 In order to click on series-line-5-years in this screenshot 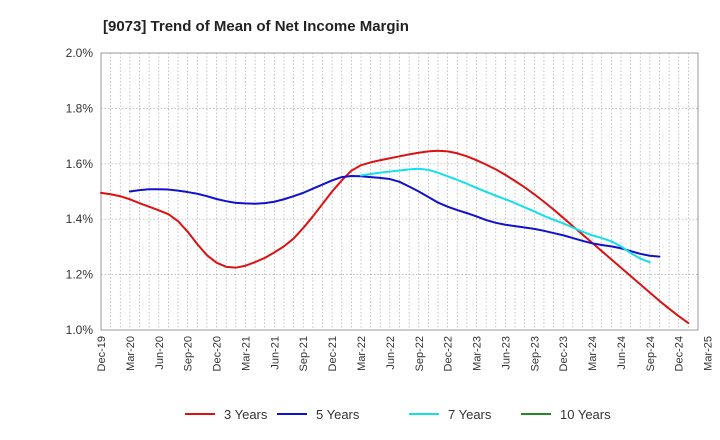, I will do `click(394, 216)`.